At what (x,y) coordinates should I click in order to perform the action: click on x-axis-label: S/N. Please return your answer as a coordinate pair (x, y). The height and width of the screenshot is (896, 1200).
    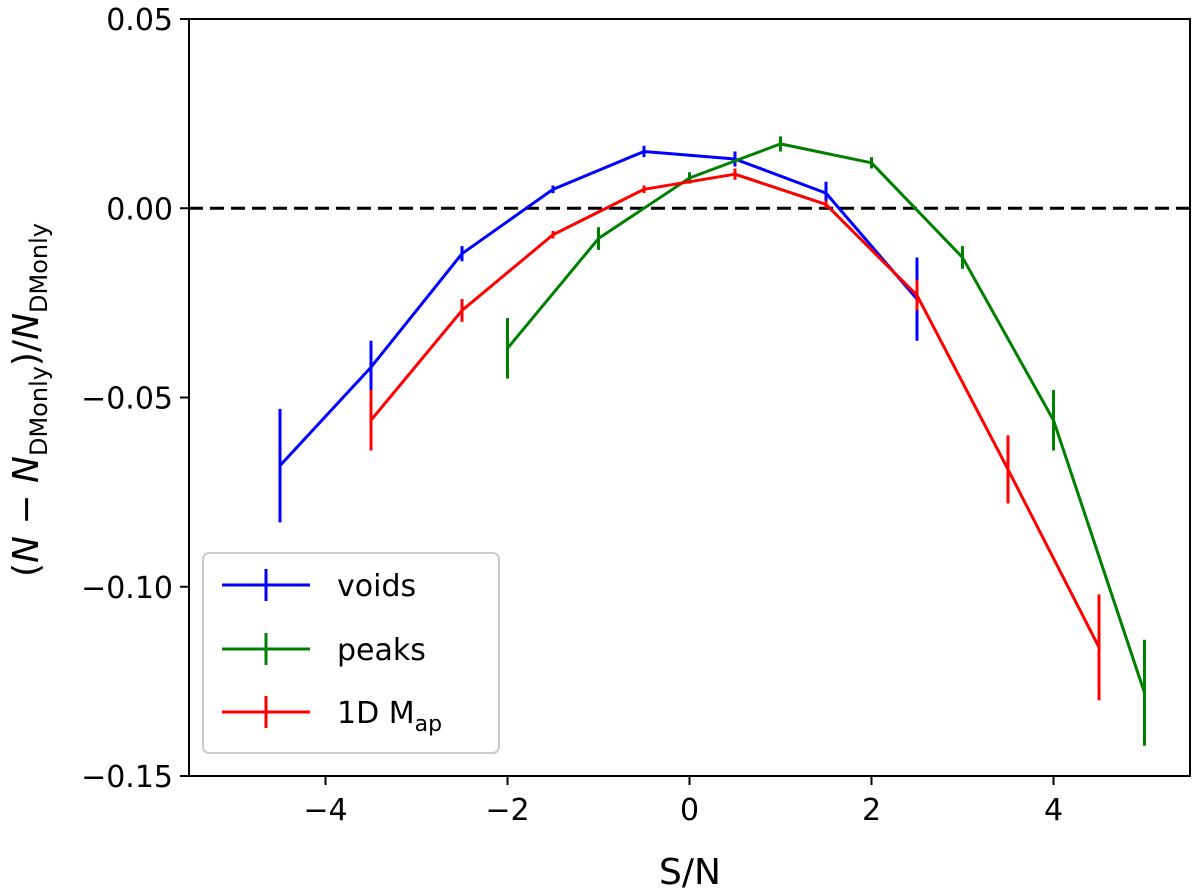
    Looking at the image, I should click on (690, 872).